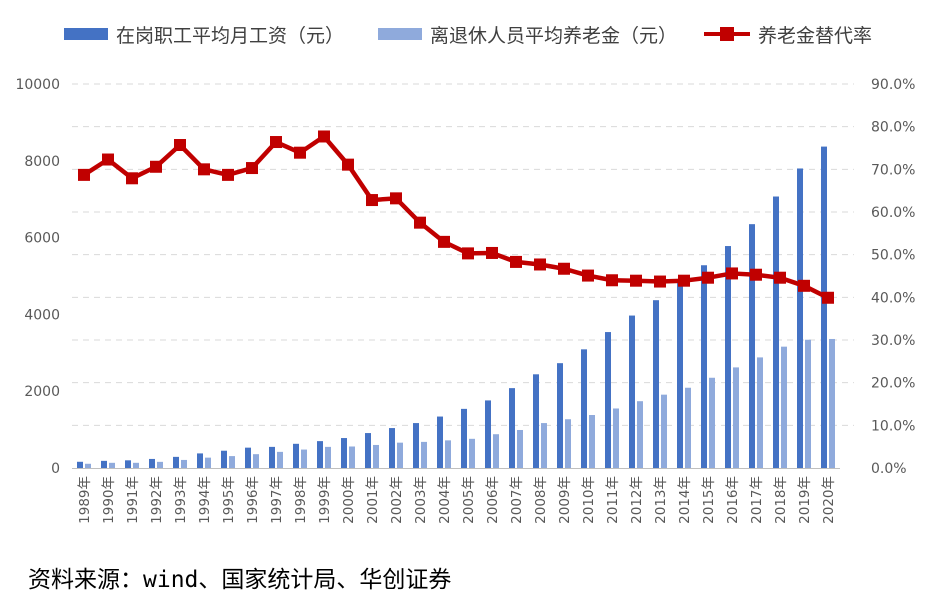 Image resolution: width=945 pixels, height=614 pixels. Describe the element at coordinates (133, 500) in the screenshot. I see `x-tick-label: 1991年` at that location.